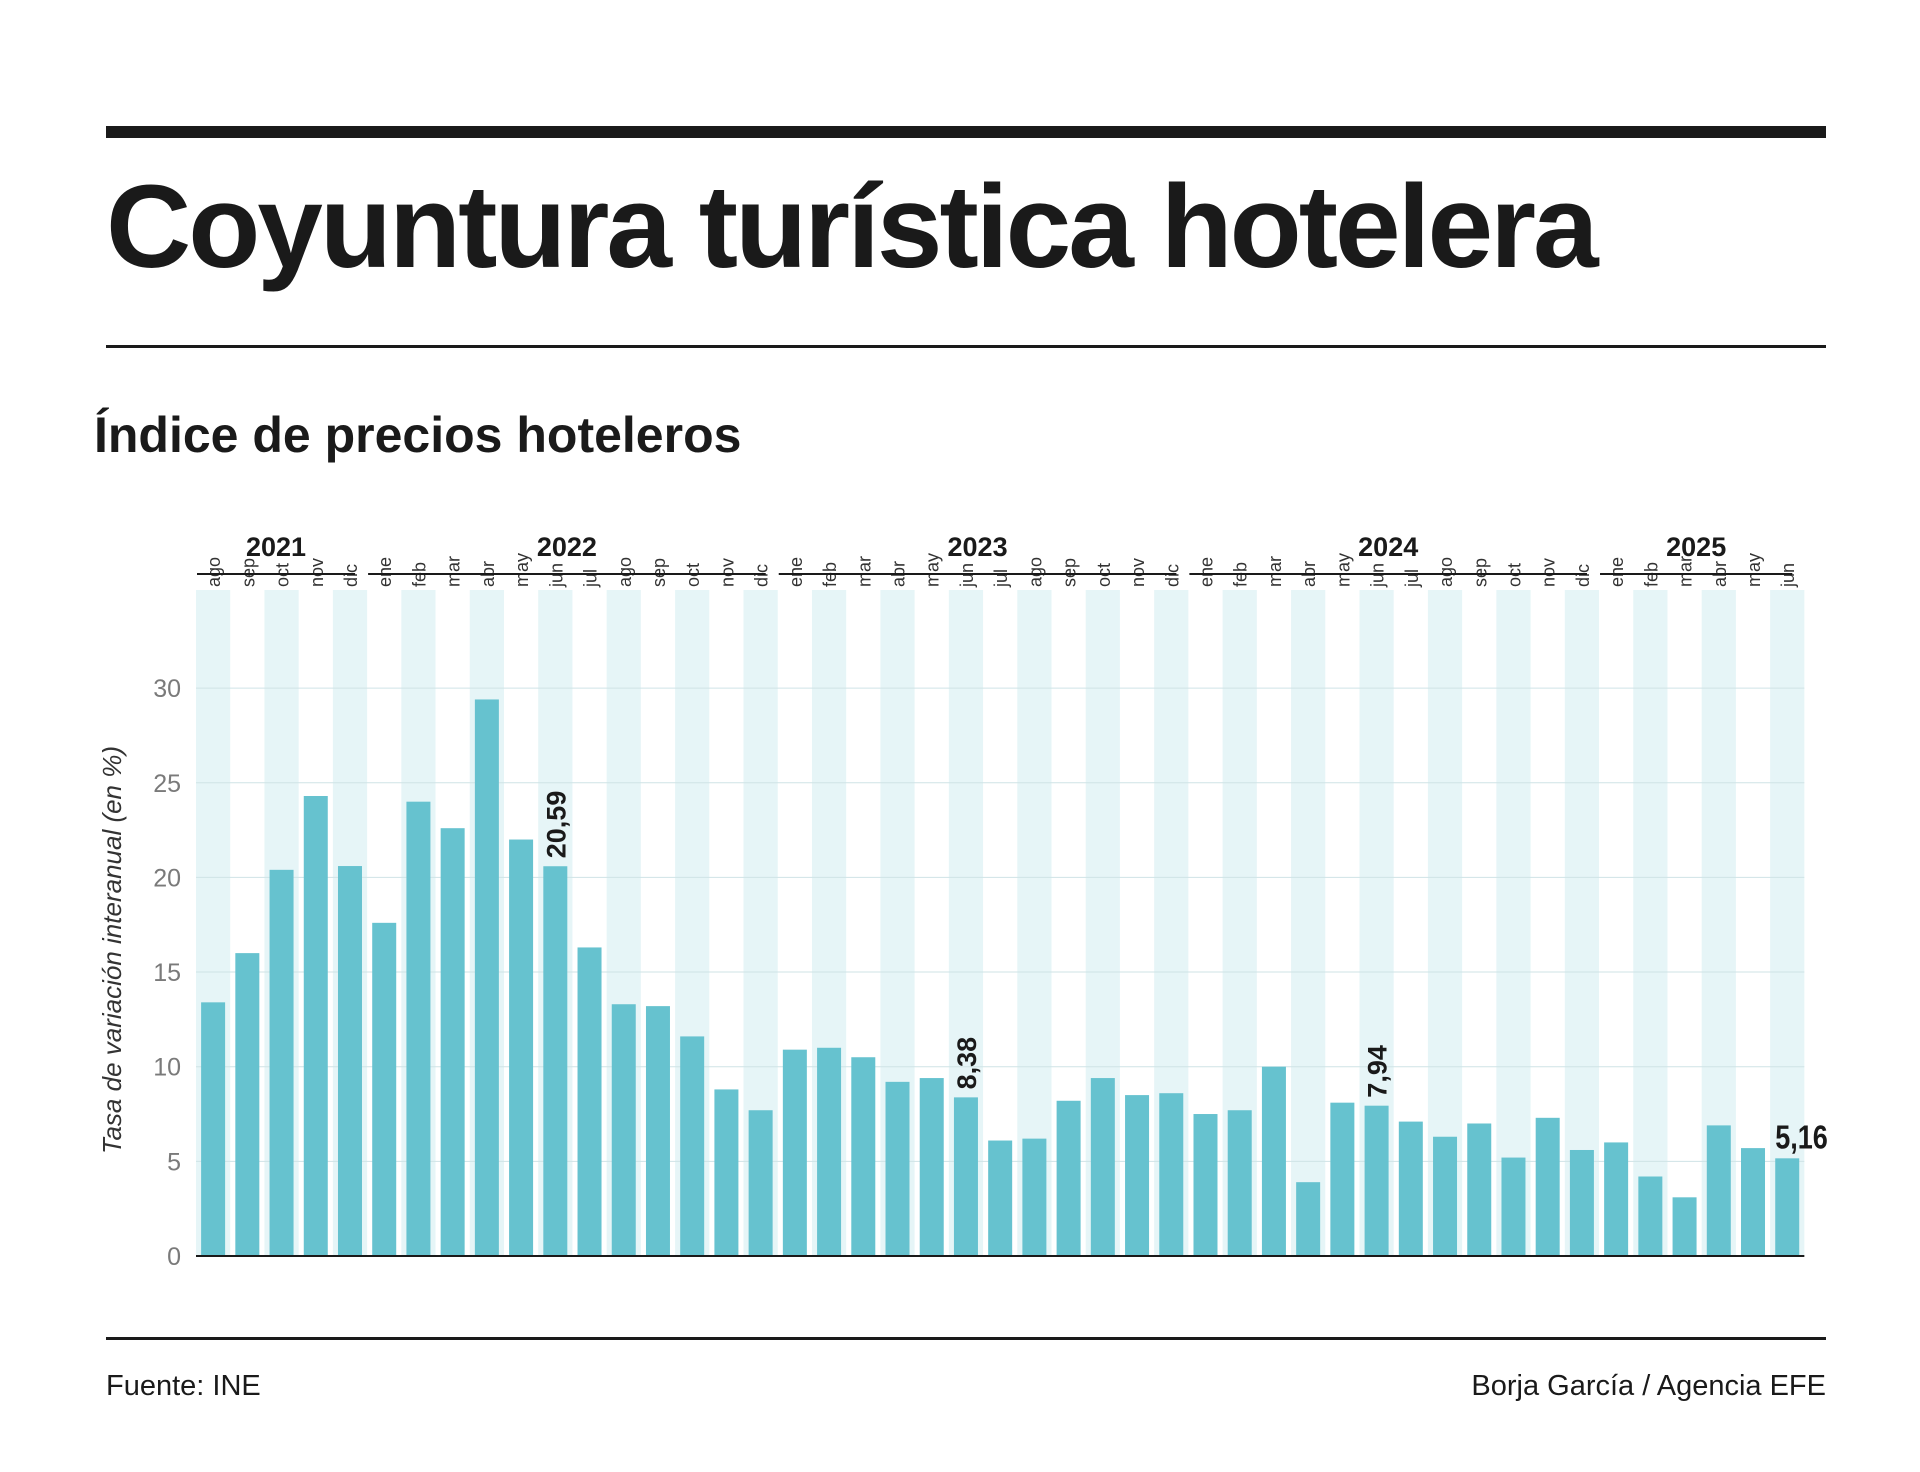 This screenshot has width=1920, height=1472. Describe the element at coordinates (167, 689) in the screenshot. I see `y-tick-label: 30` at that location.